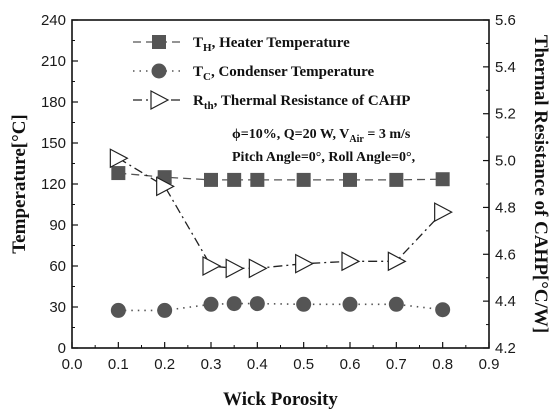 The width and height of the screenshot is (550, 418). What do you see at coordinates (57, 307) in the screenshot?
I see `y-left-tick-label: 30` at bounding box center [57, 307].